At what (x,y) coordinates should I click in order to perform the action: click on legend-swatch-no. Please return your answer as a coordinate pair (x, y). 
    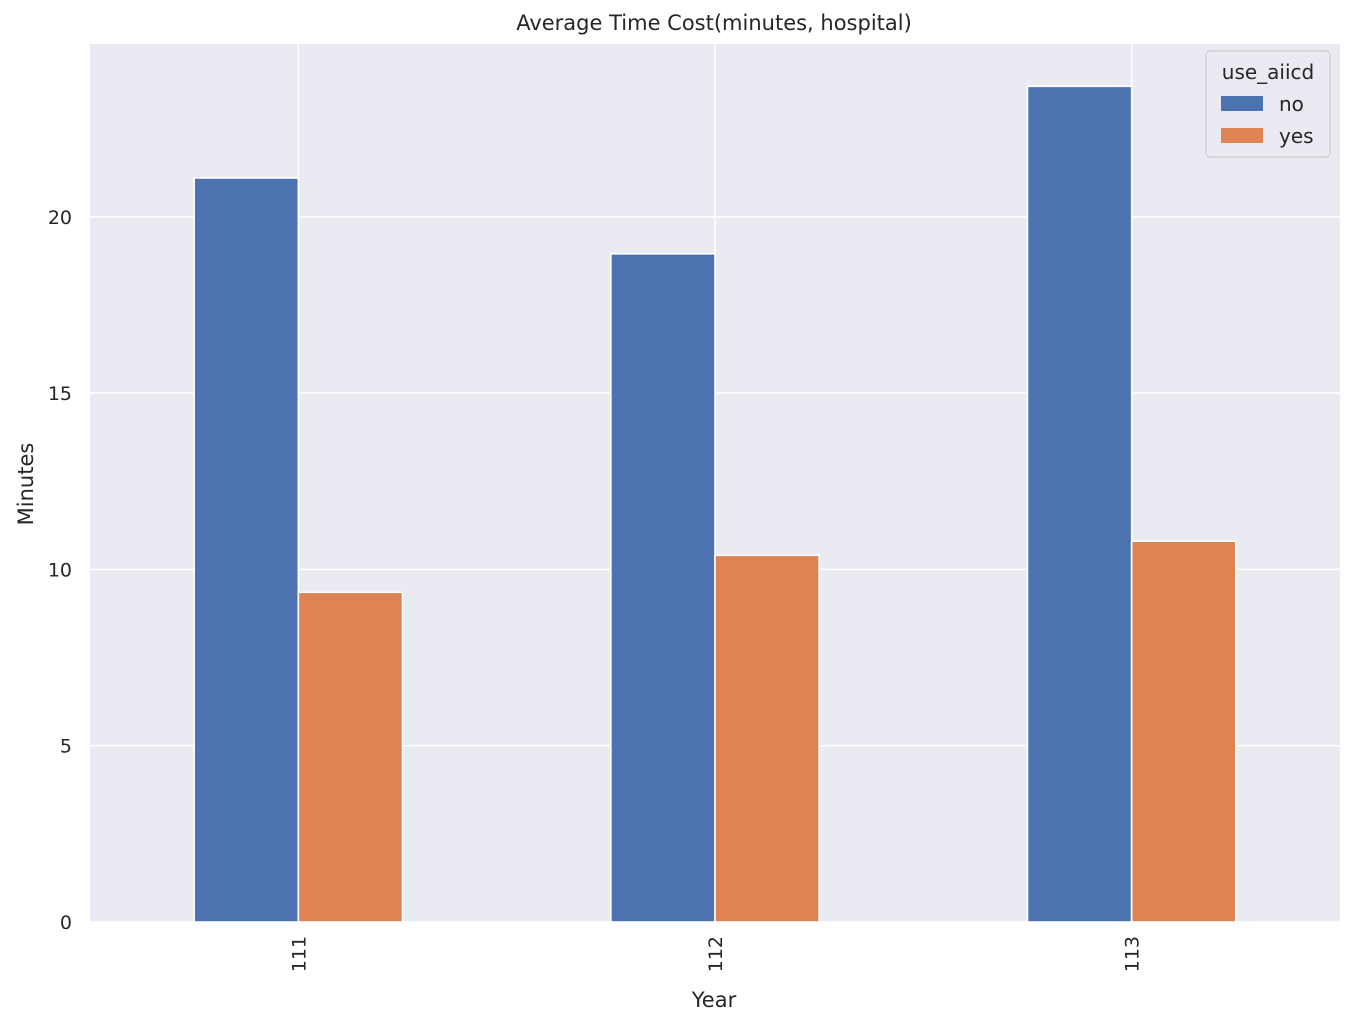
    Looking at the image, I should click on (1242, 103).